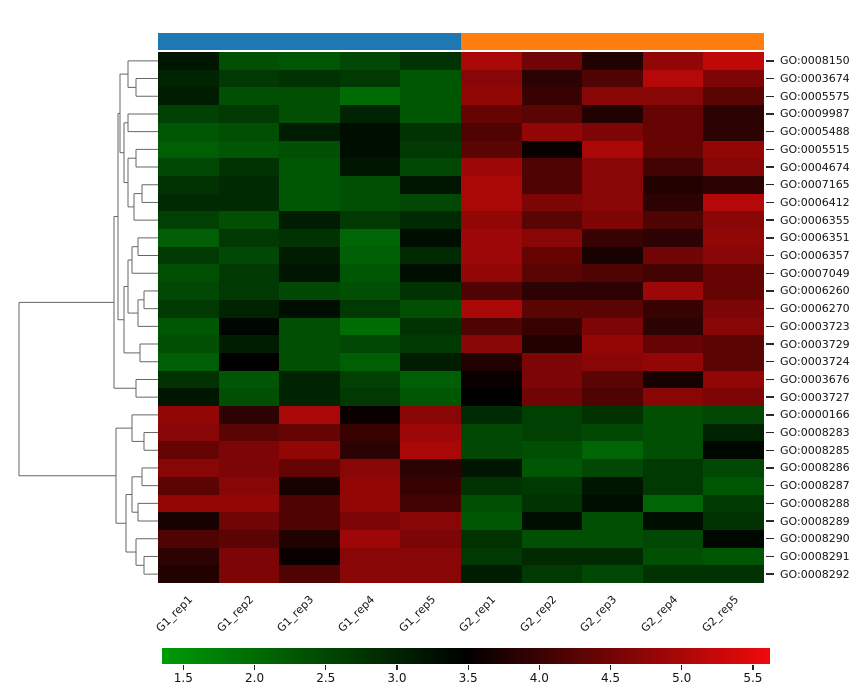  What do you see at coordinates (255, 678) in the screenshot?
I see `colorbar-tick-label: 2.0` at bounding box center [255, 678].